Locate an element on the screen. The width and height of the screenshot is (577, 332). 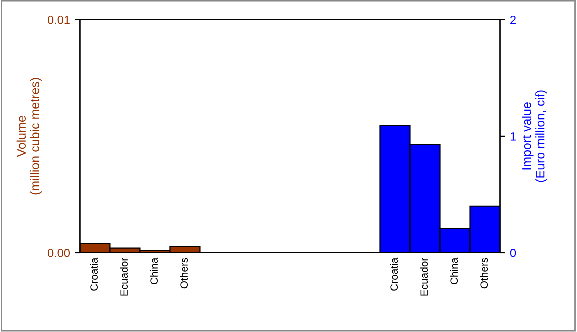
y-tick-label: 0.01 is located at coordinates (59, 20).